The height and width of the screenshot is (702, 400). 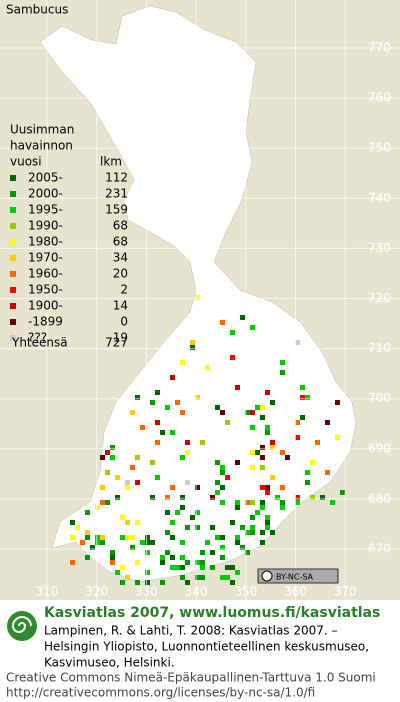 I want to click on x-tick-label: 360, so click(x=295, y=592).